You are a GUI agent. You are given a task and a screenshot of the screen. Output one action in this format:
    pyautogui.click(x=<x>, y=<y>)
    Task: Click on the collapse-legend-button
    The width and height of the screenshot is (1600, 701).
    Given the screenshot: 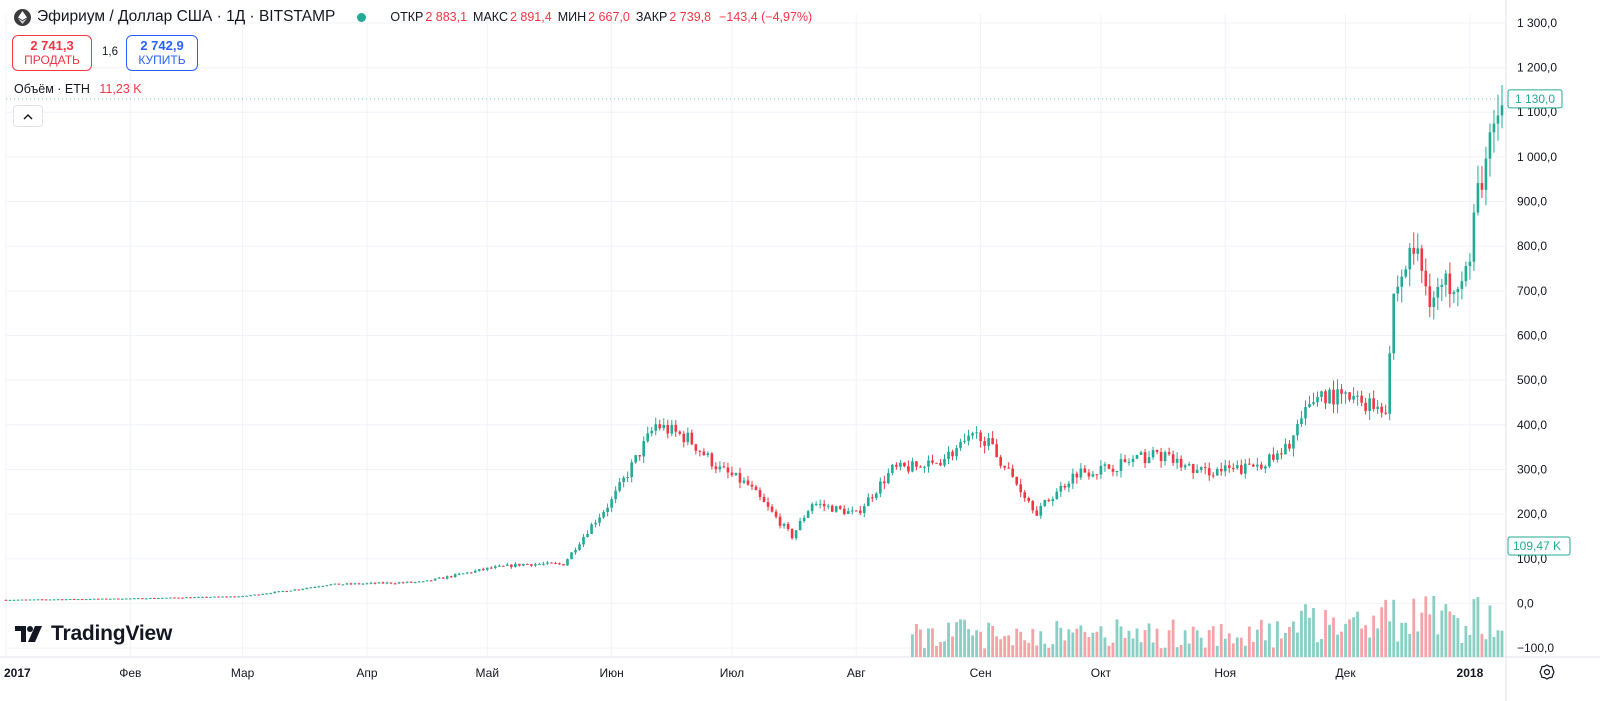 What is the action you would take?
    pyautogui.click(x=28, y=116)
    